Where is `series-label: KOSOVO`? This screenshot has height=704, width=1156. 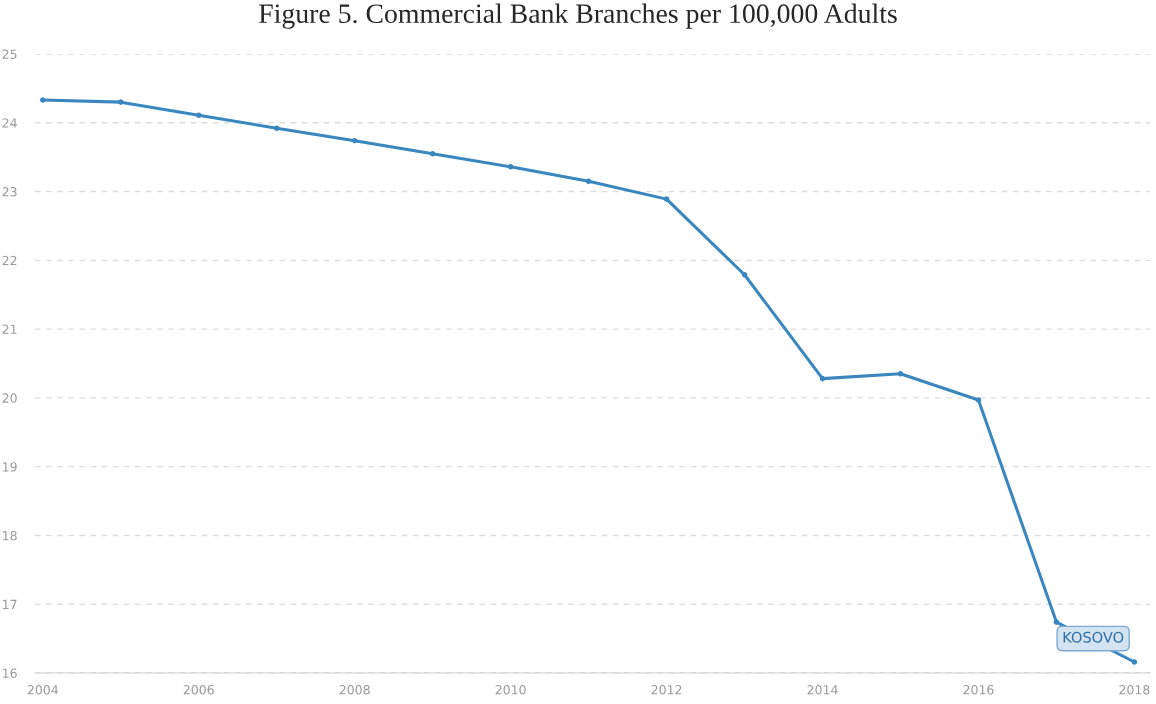
series-label: KOSOVO is located at coordinates (1093, 637).